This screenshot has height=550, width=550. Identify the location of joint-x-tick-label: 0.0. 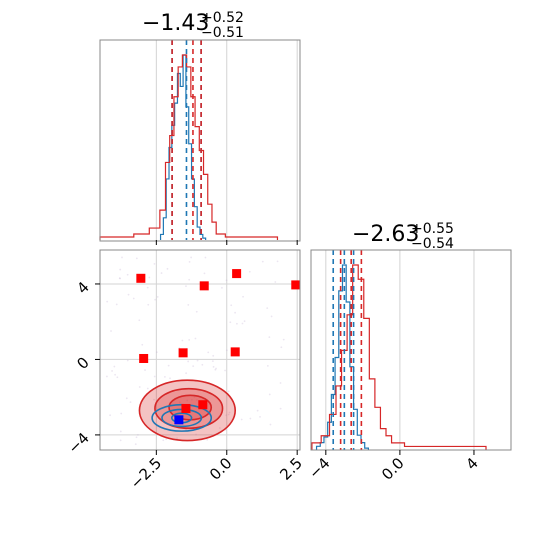
(221, 469).